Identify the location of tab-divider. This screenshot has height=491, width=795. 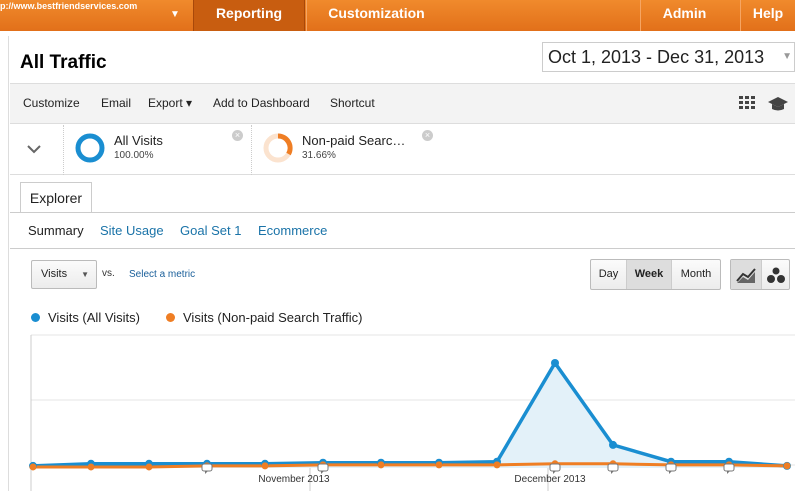
(402, 212).